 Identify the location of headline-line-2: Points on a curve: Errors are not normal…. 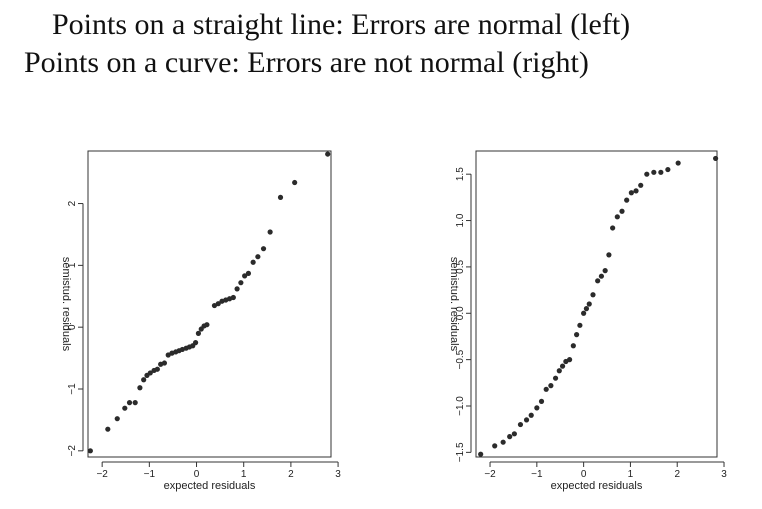
(306, 62).